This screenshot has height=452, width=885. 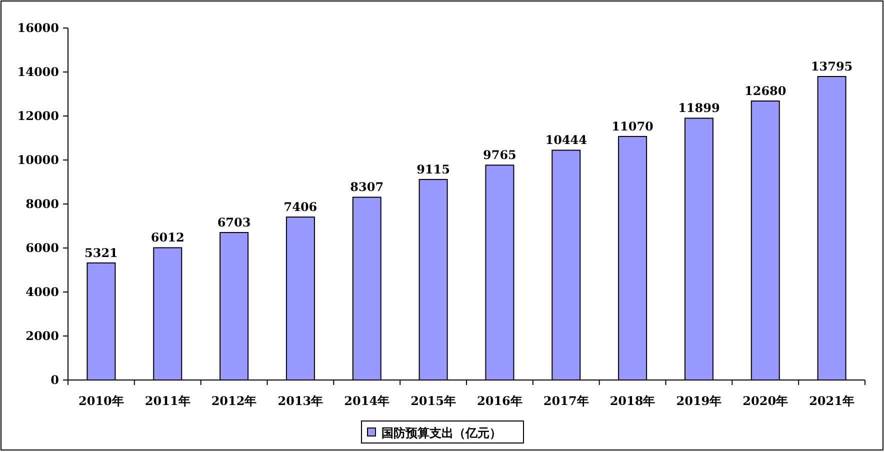 What do you see at coordinates (699, 401) in the screenshot?
I see `x-tick-label: 2019年` at bounding box center [699, 401].